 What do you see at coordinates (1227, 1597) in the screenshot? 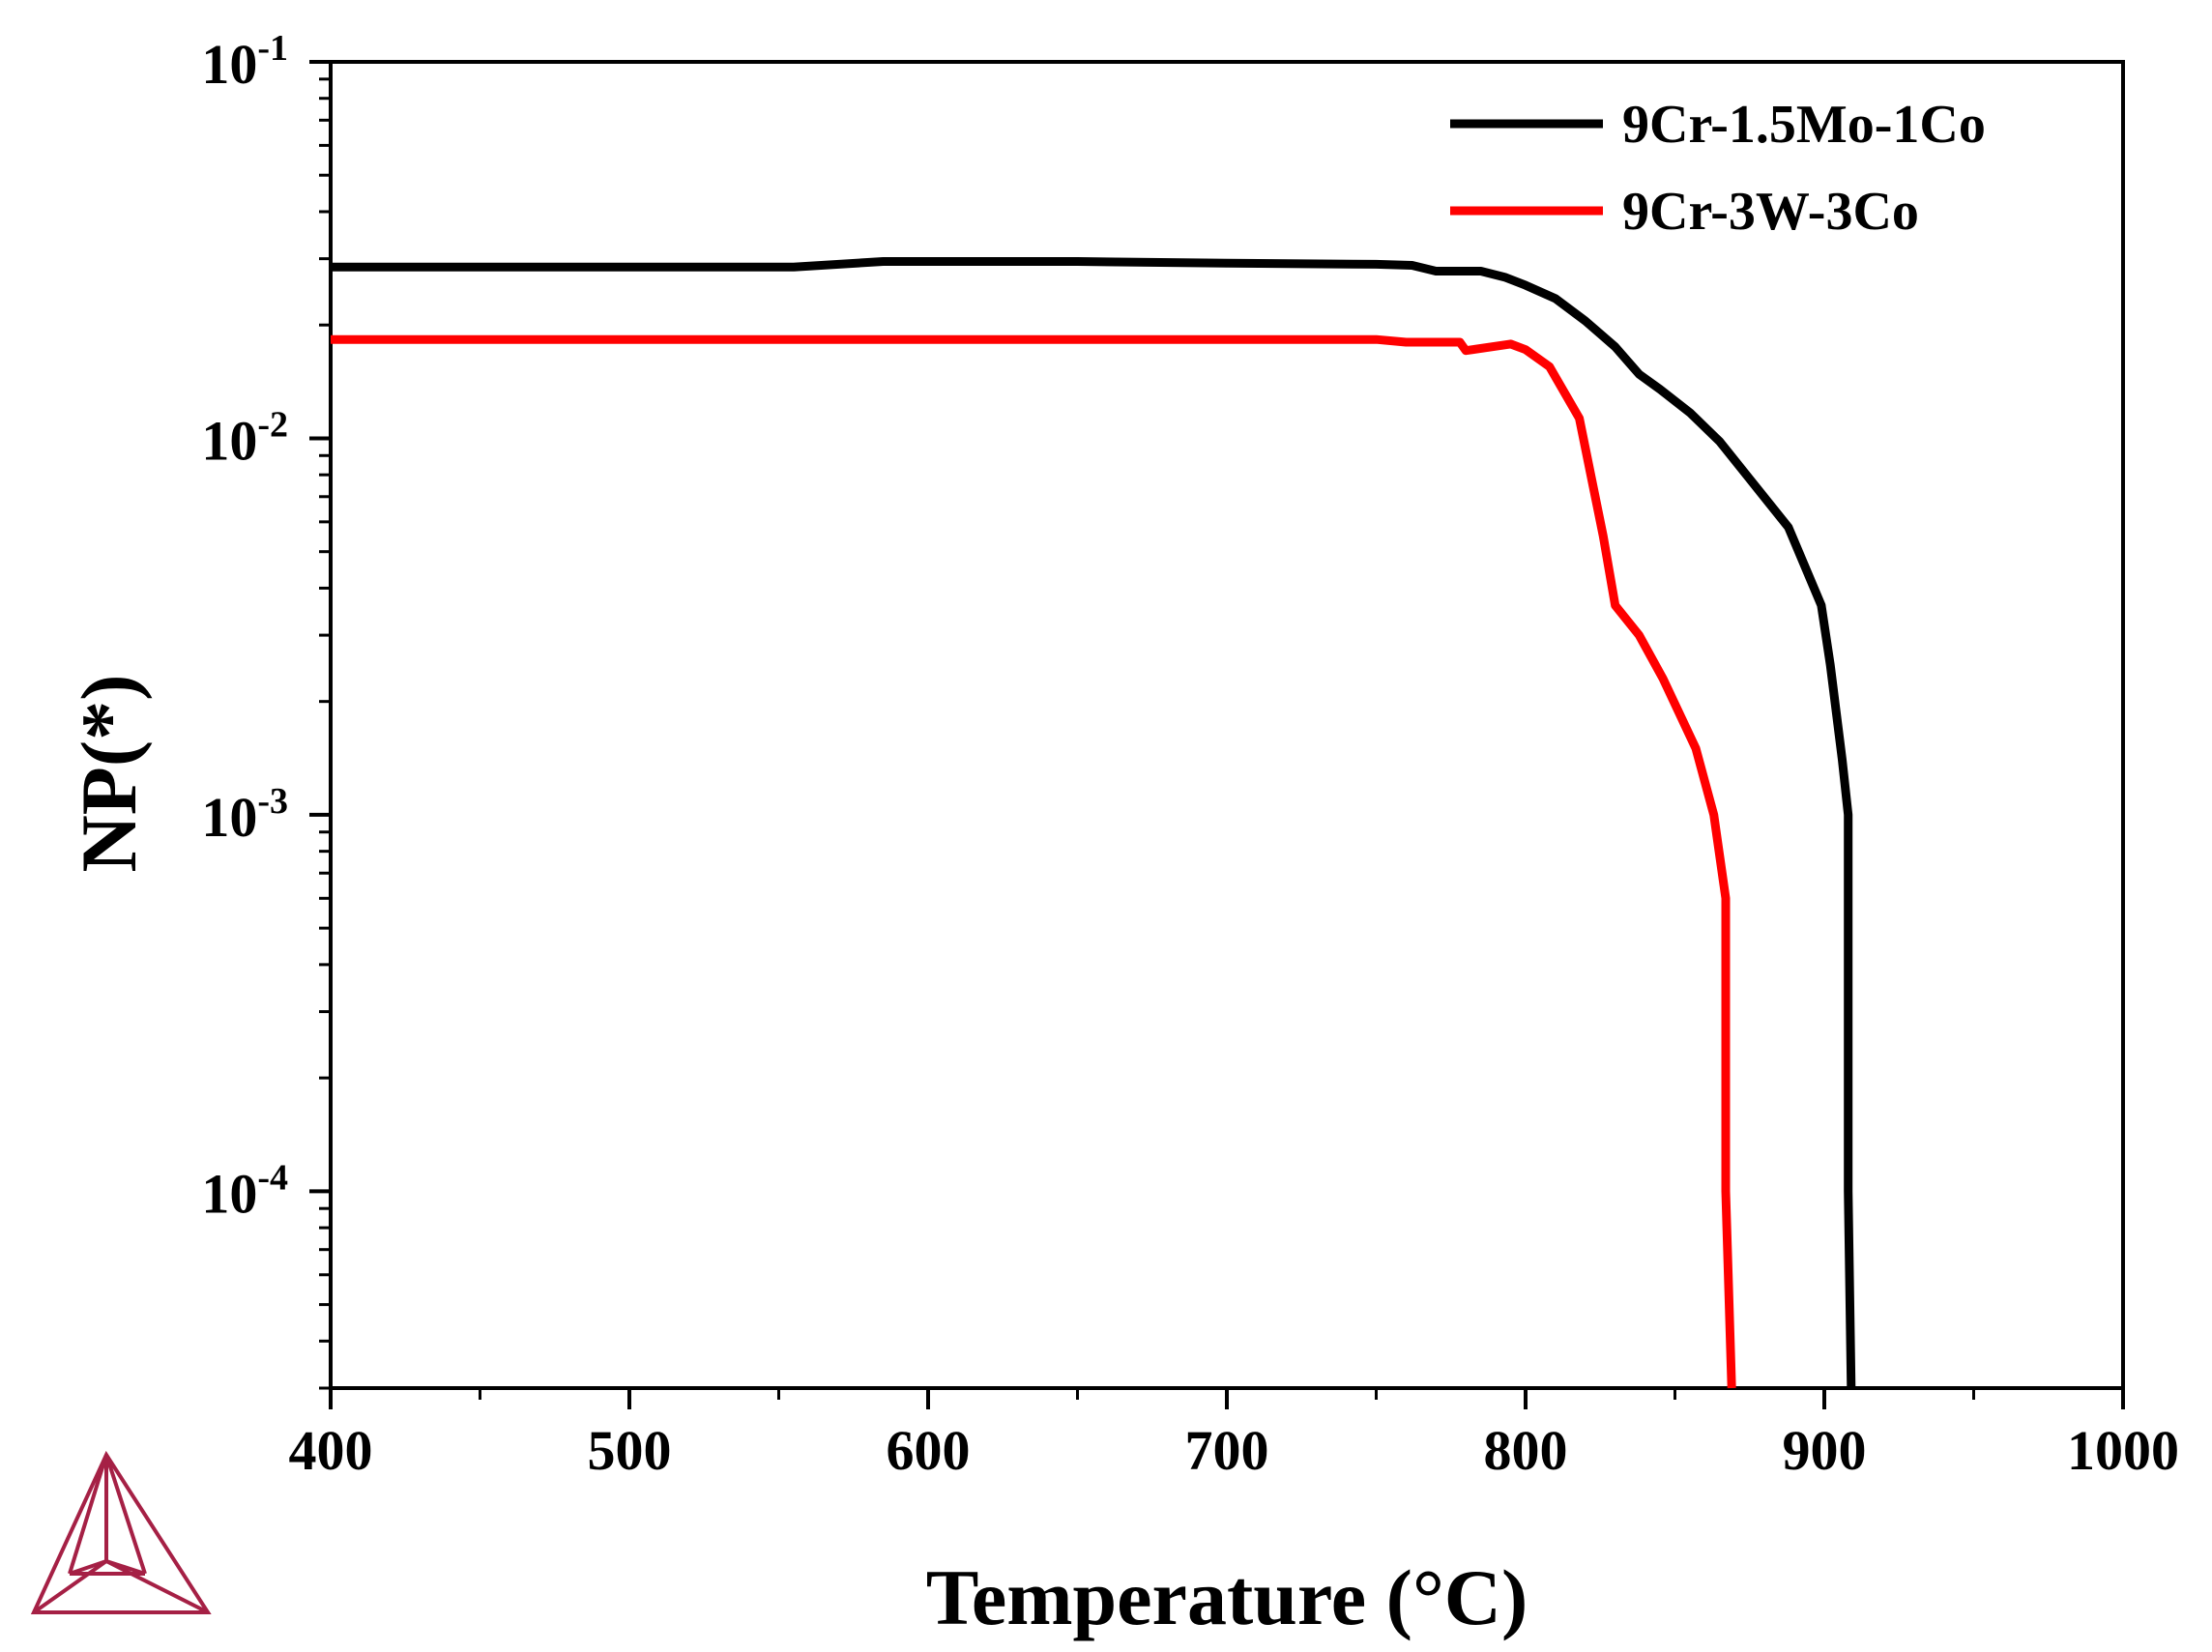
I see `x-axis-title: Temperature (°C)` at bounding box center [1227, 1597].